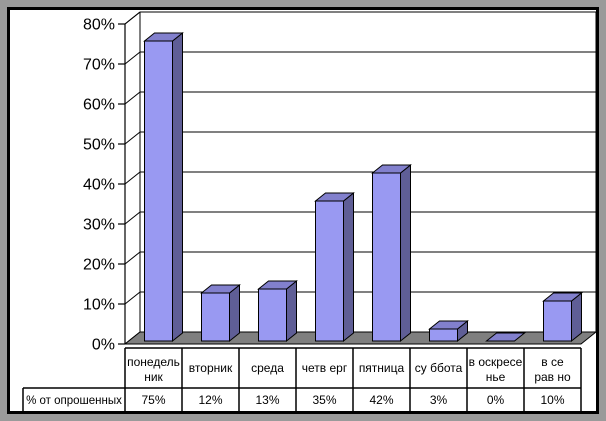  I want to click on value-cell-6: 0%, so click(496, 400).